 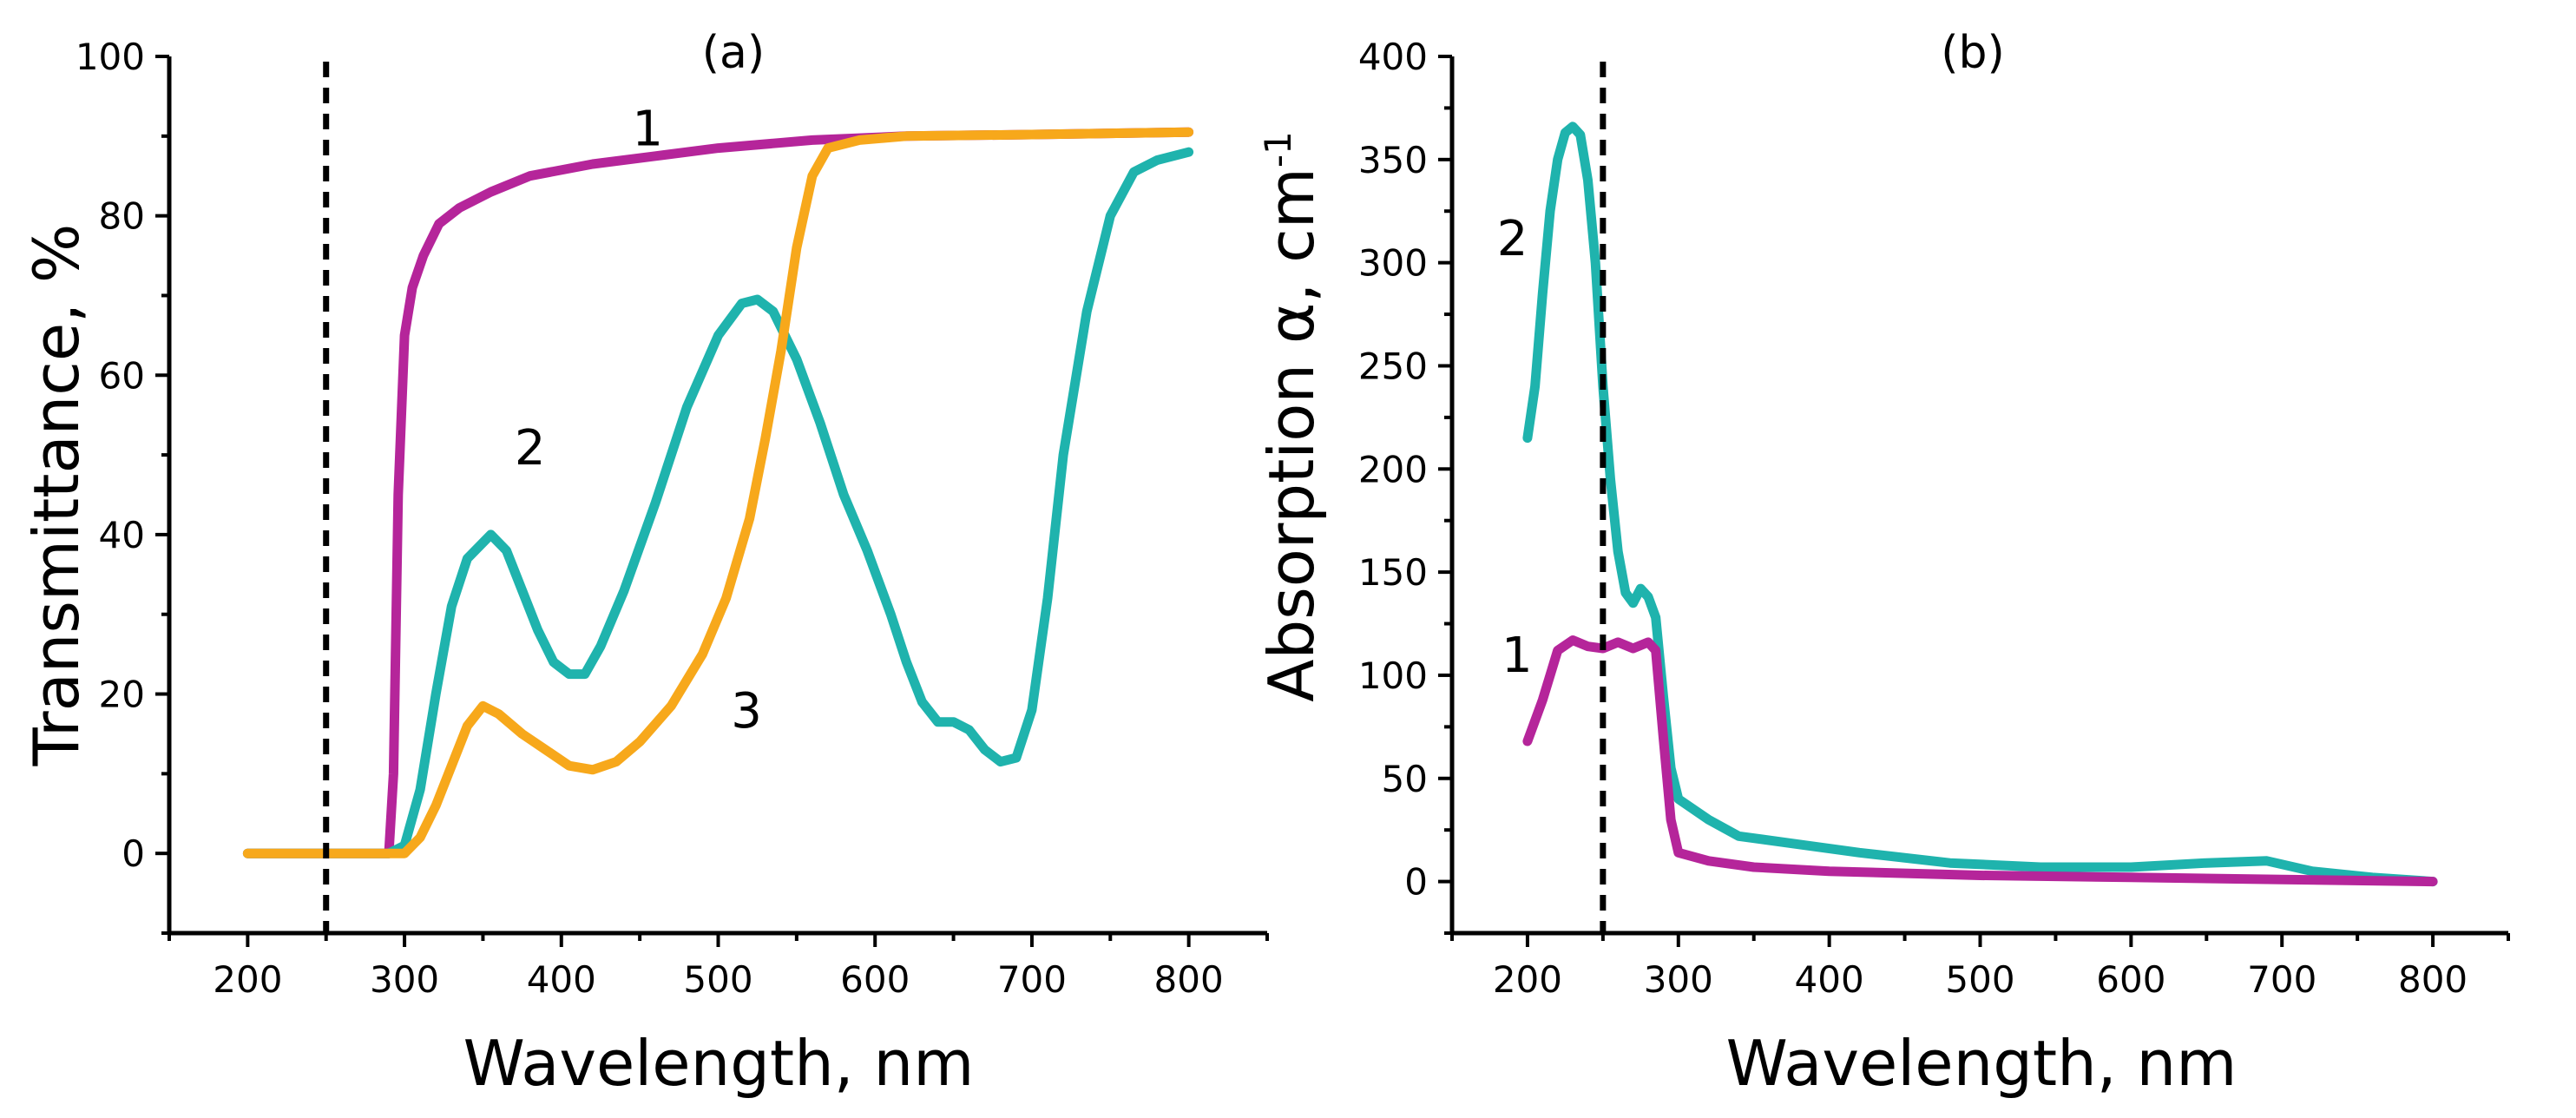 I want to click on panel-b-series-2-label: 2, so click(x=1513, y=239).